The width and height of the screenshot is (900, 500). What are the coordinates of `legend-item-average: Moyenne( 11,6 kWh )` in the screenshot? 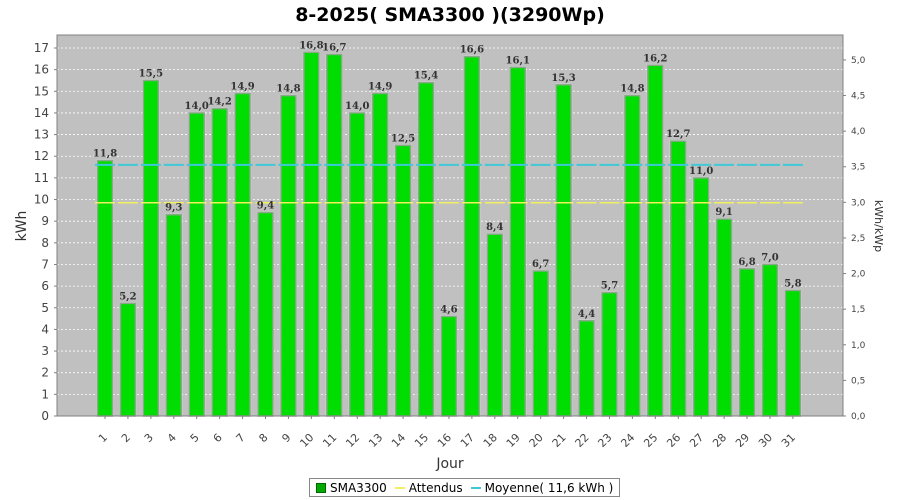 It's located at (542, 487).